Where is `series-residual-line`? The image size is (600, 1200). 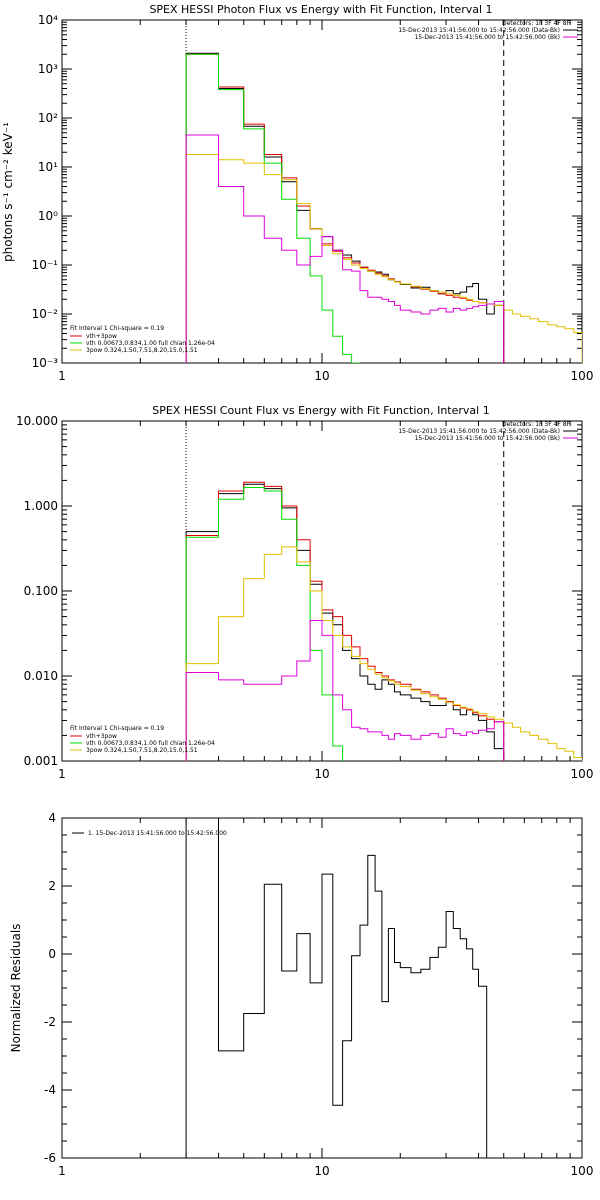
series-residual-line is located at coordinates (336, 988).